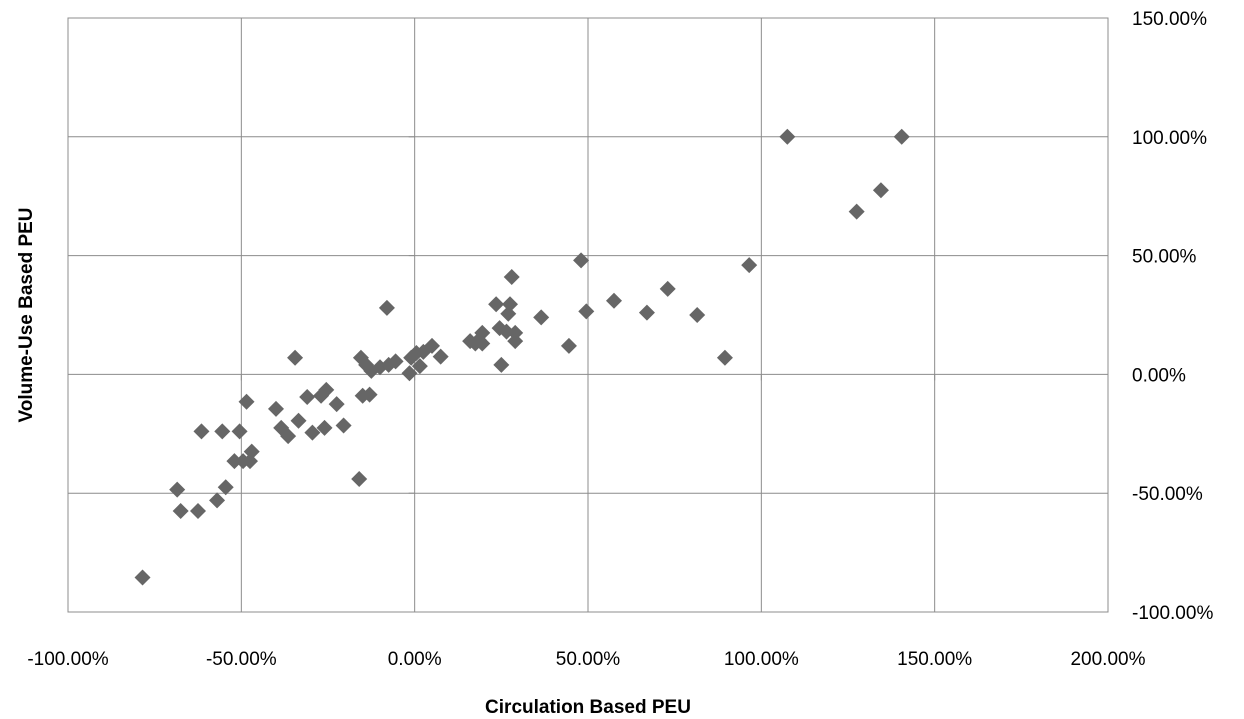 The width and height of the screenshot is (1244, 719). Describe the element at coordinates (1167, 494) in the screenshot. I see `y-tick-label: -50.00%` at that location.